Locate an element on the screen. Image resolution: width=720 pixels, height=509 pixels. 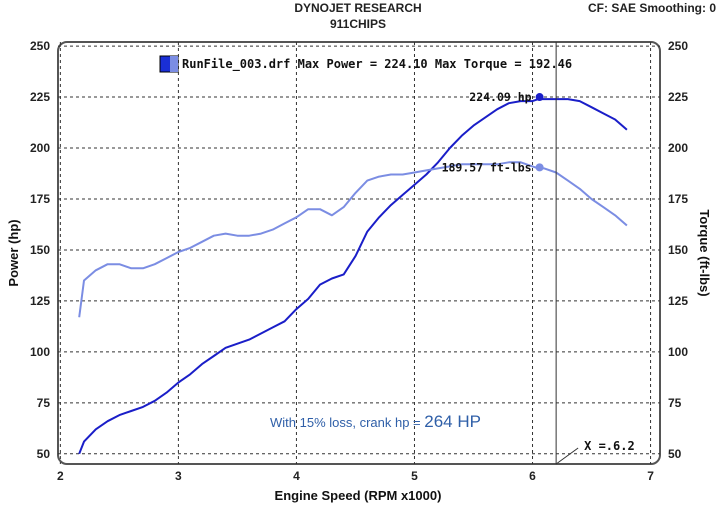
y-tick-label: 200 is located at coordinates (40, 148).